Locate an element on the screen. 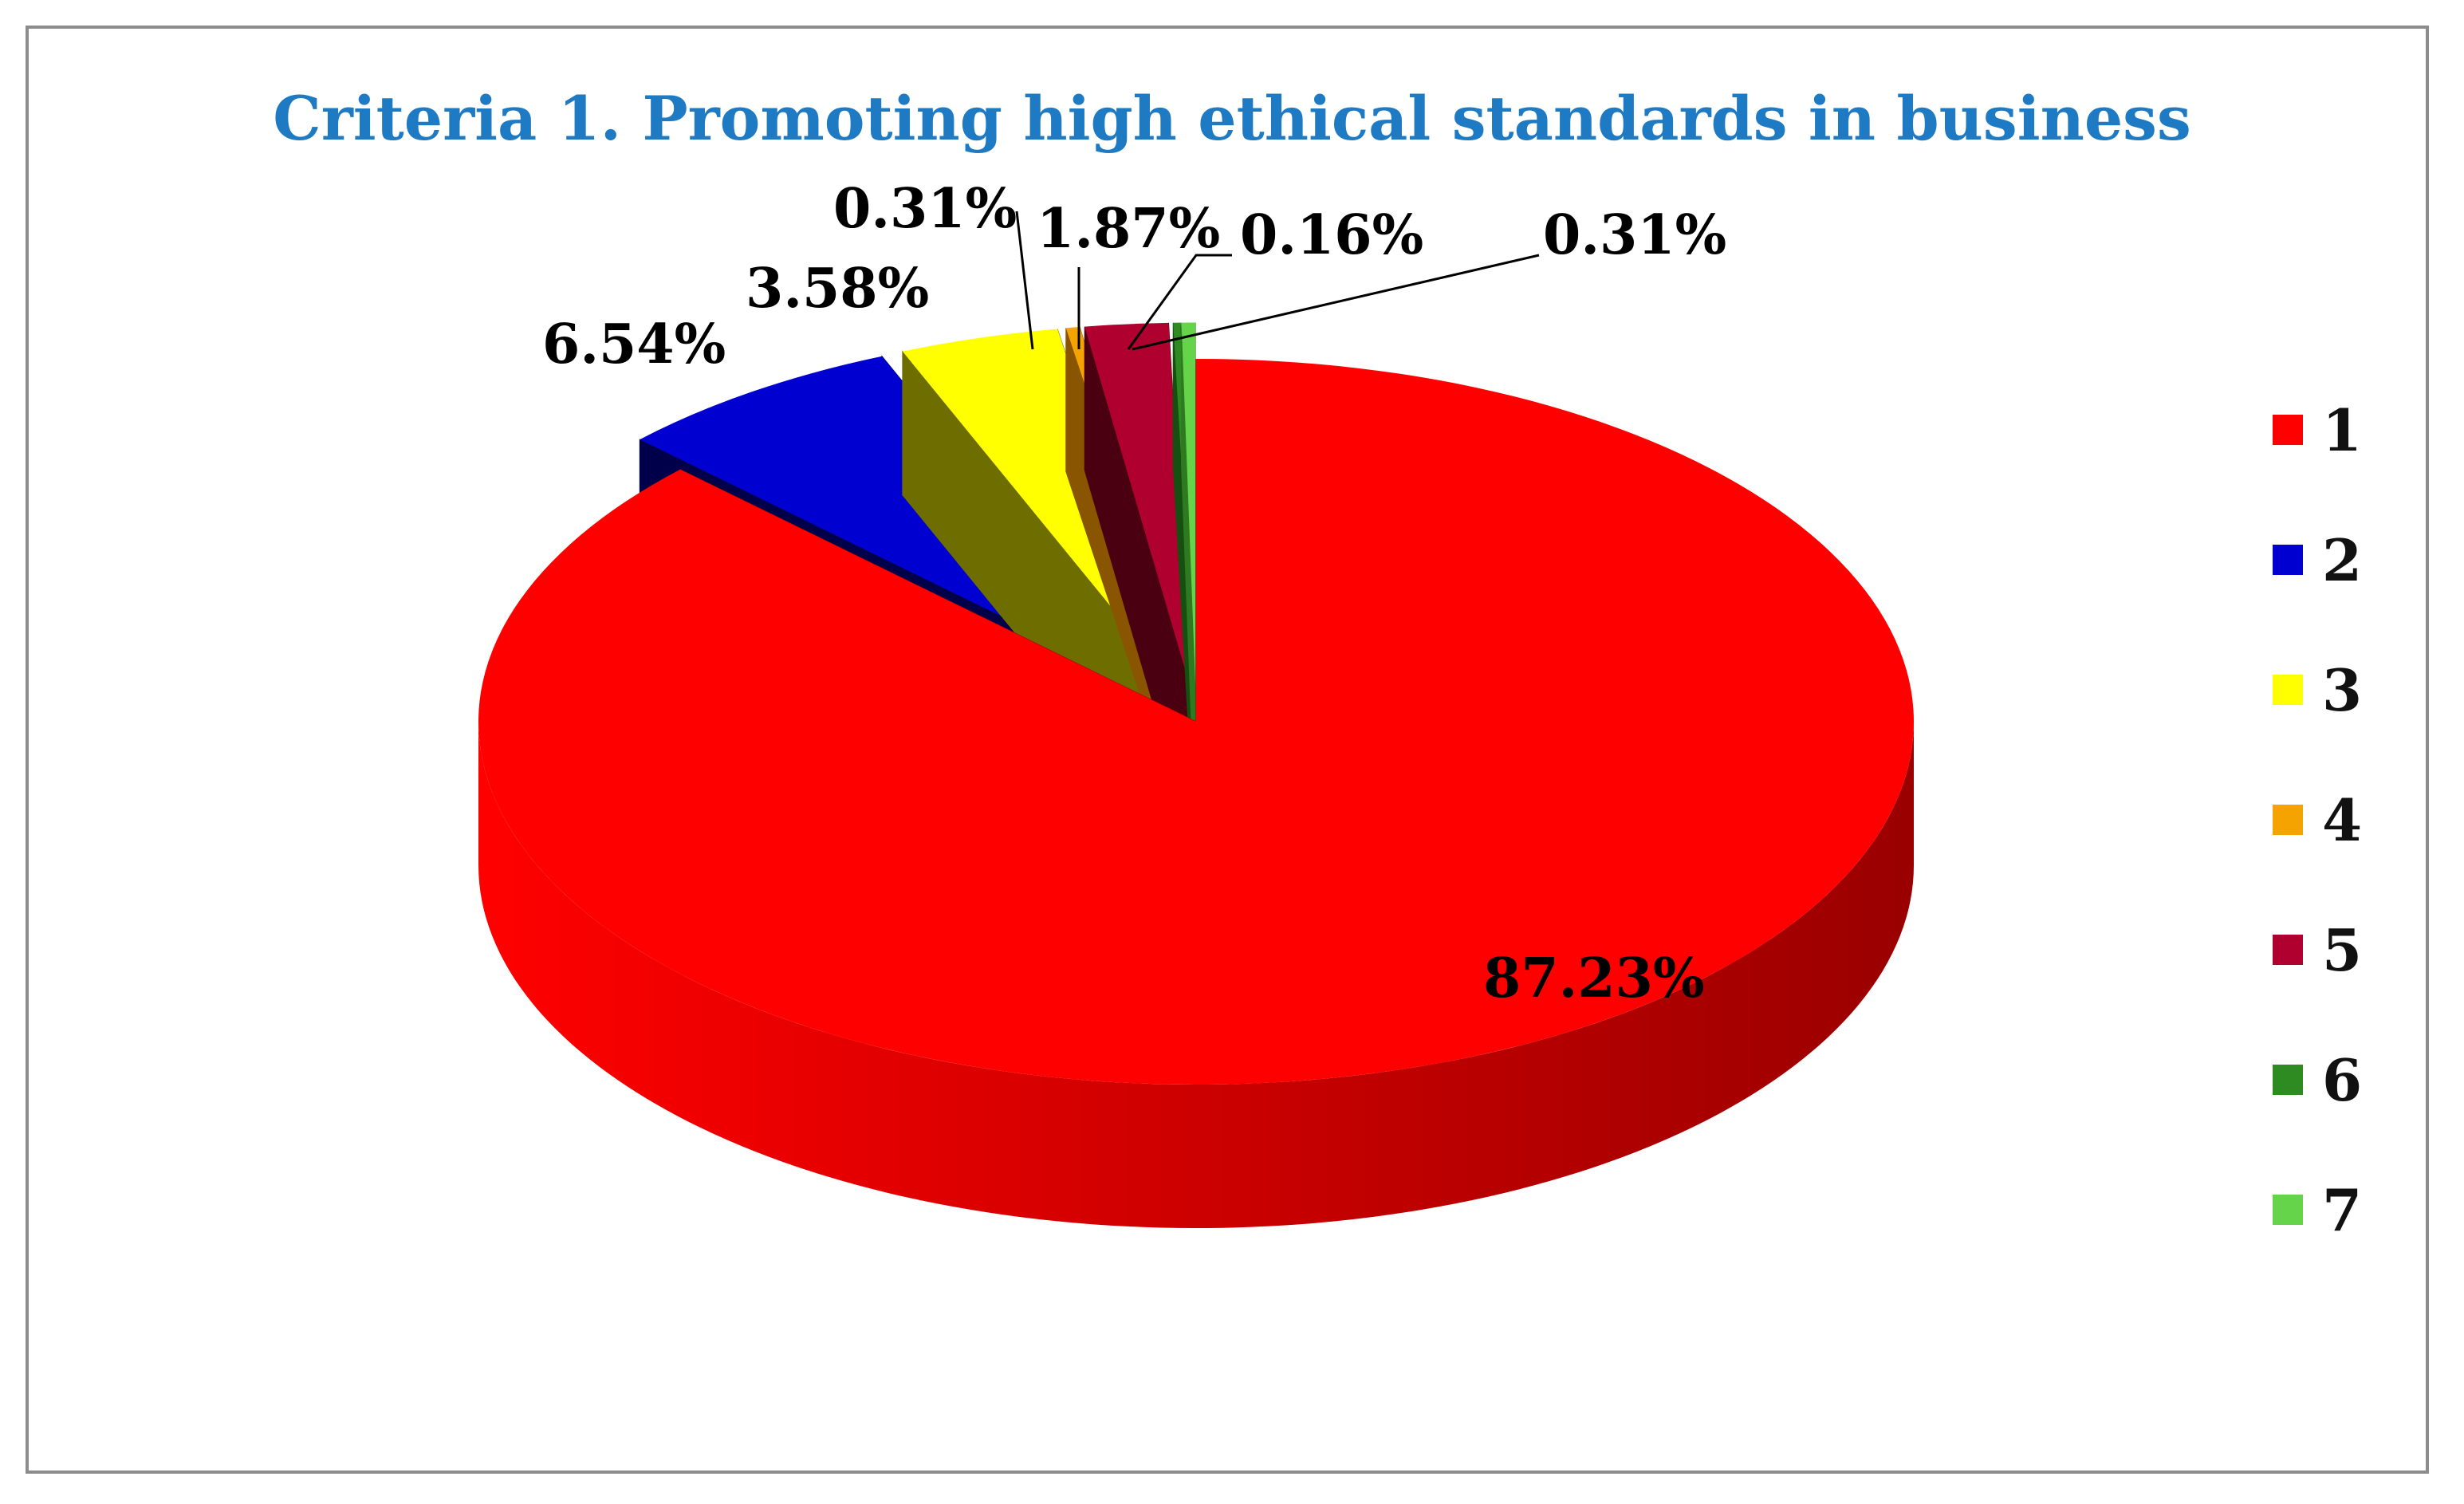 Image resolution: width=2464 pixels, height=1504 pixels. legend-label-4: 4 is located at coordinates (2342, 820).